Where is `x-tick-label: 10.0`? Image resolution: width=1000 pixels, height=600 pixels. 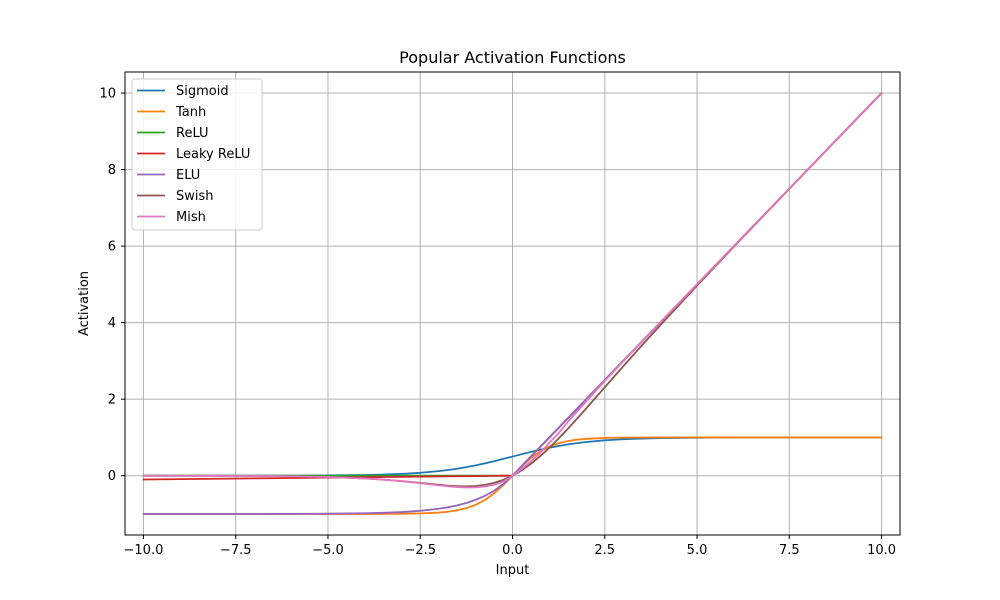
x-tick-label: 10.0 is located at coordinates (881, 550).